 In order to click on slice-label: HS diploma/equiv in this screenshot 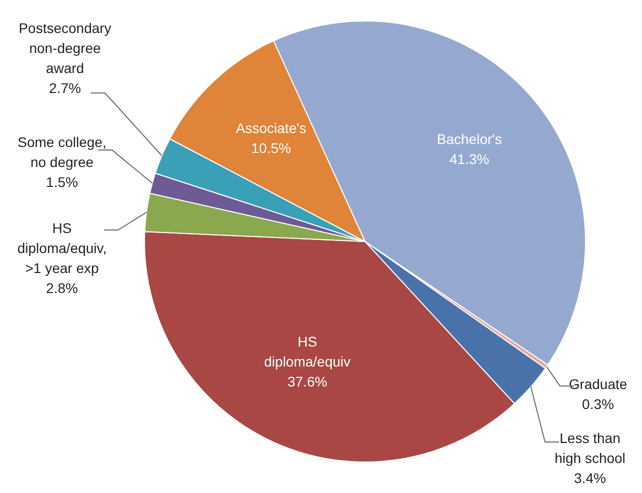, I will do `click(307, 351)`.